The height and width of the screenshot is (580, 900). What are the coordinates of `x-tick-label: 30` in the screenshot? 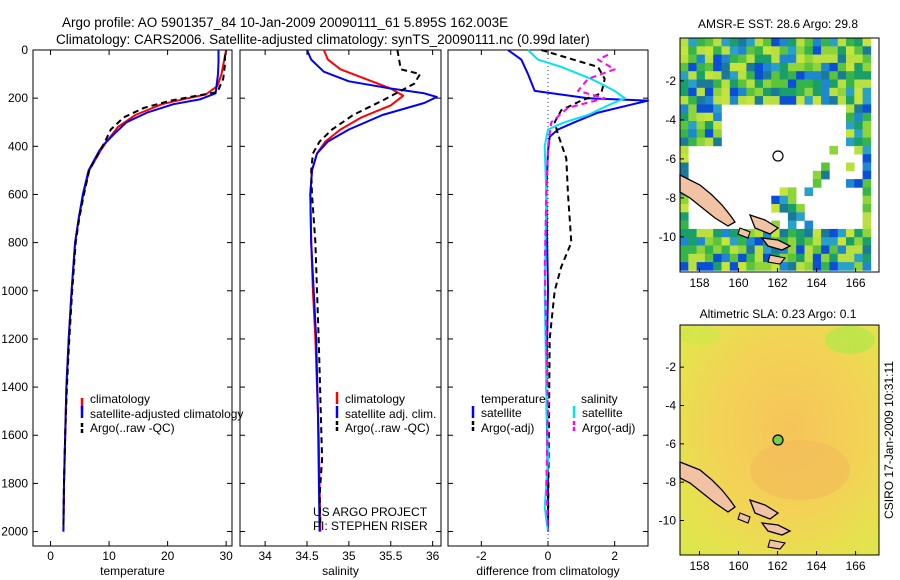 It's located at (226, 556).